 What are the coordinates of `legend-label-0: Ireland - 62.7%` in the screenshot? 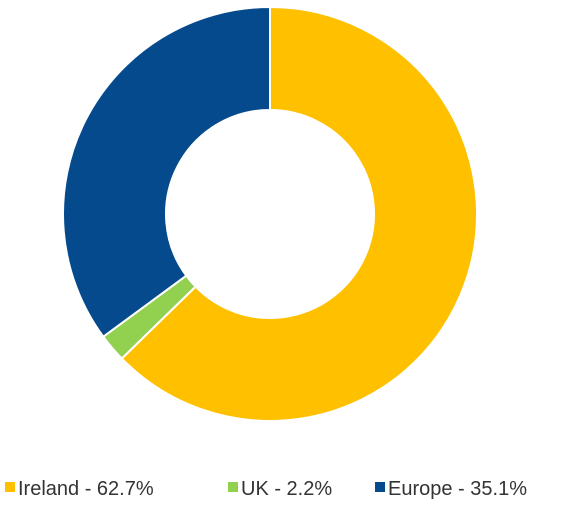 It's located at (86, 489).